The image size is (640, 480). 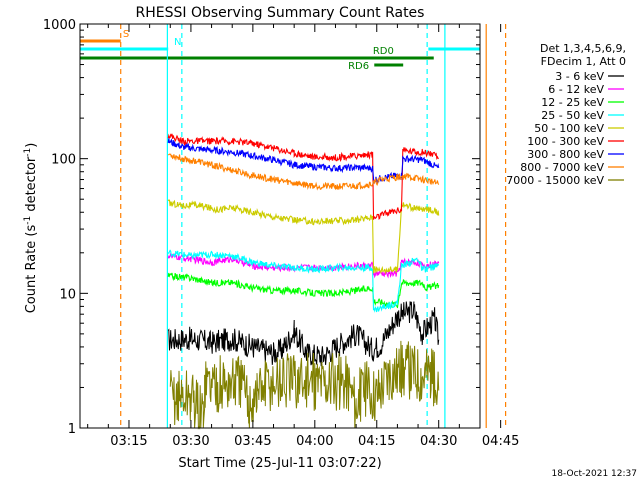 What do you see at coordinates (572, 115) in the screenshot?
I see `legend-label-3: 25 - 50 keV` at bounding box center [572, 115].